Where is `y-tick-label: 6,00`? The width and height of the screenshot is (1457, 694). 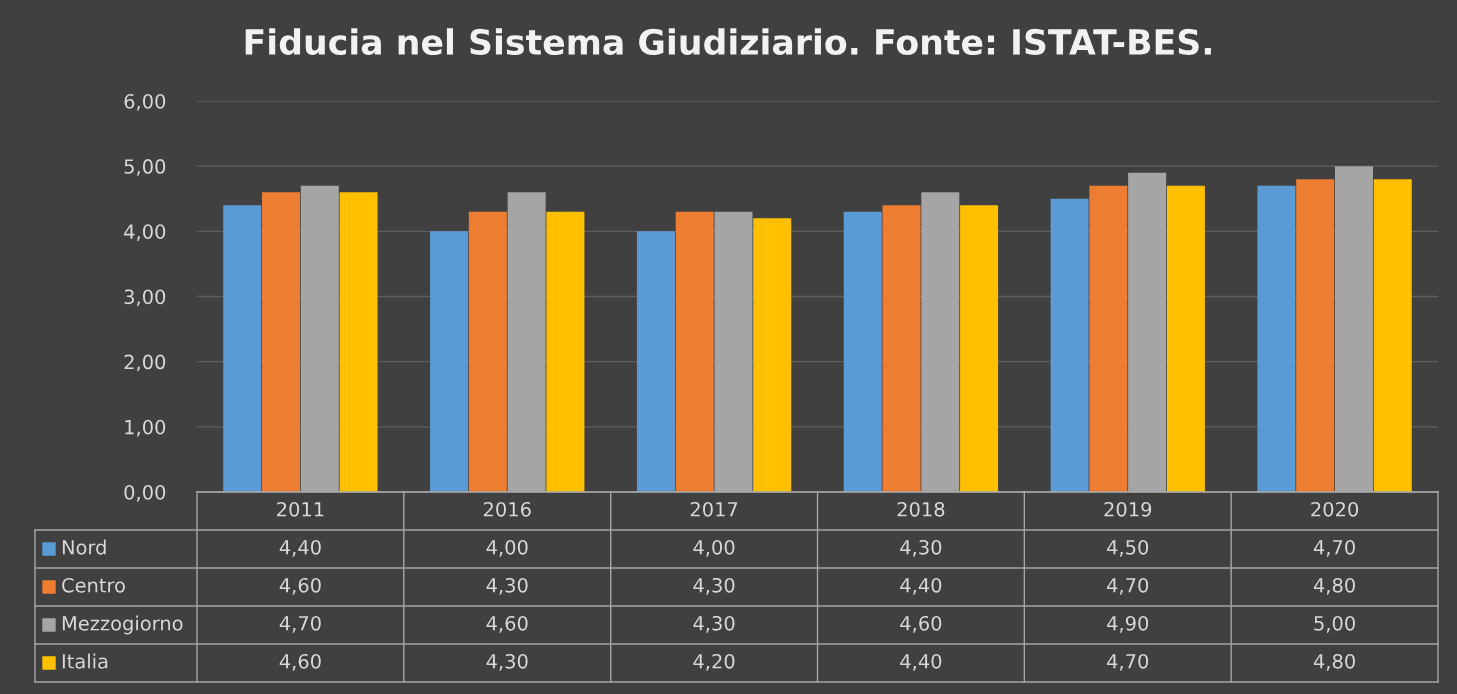 y-tick-label: 6,00 is located at coordinates (145, 102).